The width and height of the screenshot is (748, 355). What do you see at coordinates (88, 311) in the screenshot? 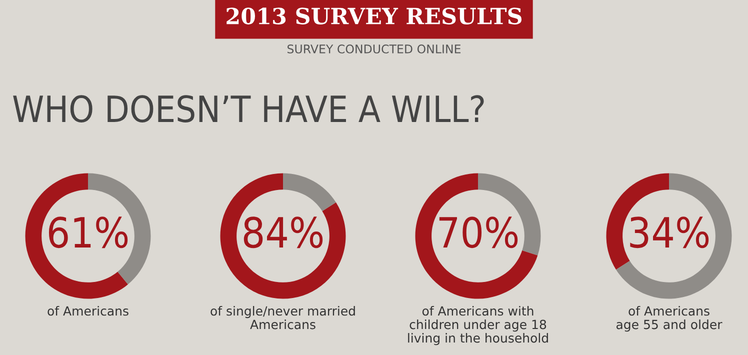
I see `text: of Americans` at bounding box center [88, 311].